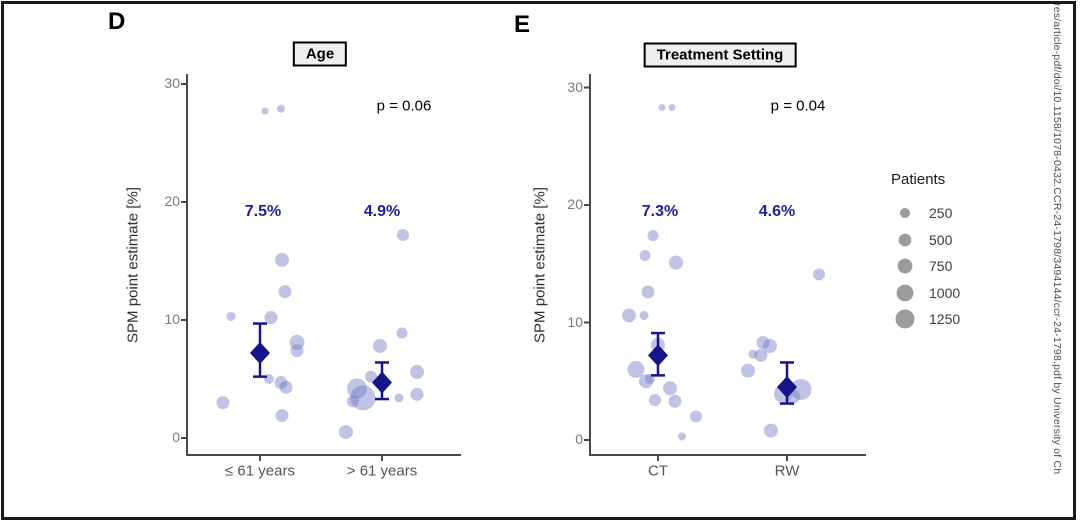 This screenshot has width=1080, height=528. Describe the element at coordinates (918, 179) in the screenshot. I see `legend-title: Patients` at that location.